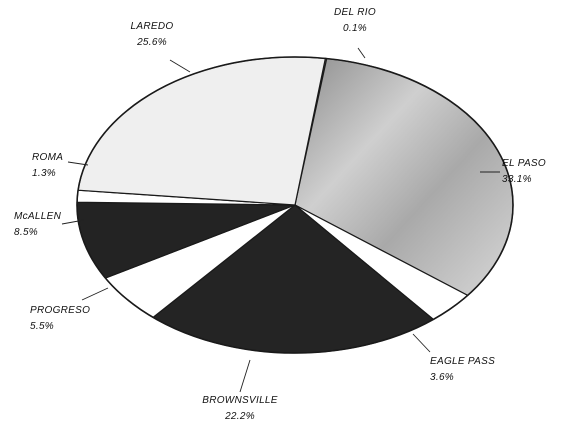 The width and height of the screenshot is (570, 427). Describe the element at coordinates (26, 232) in the screenshot. I see `slice-percent-mcallen: 8.5%` at that location.